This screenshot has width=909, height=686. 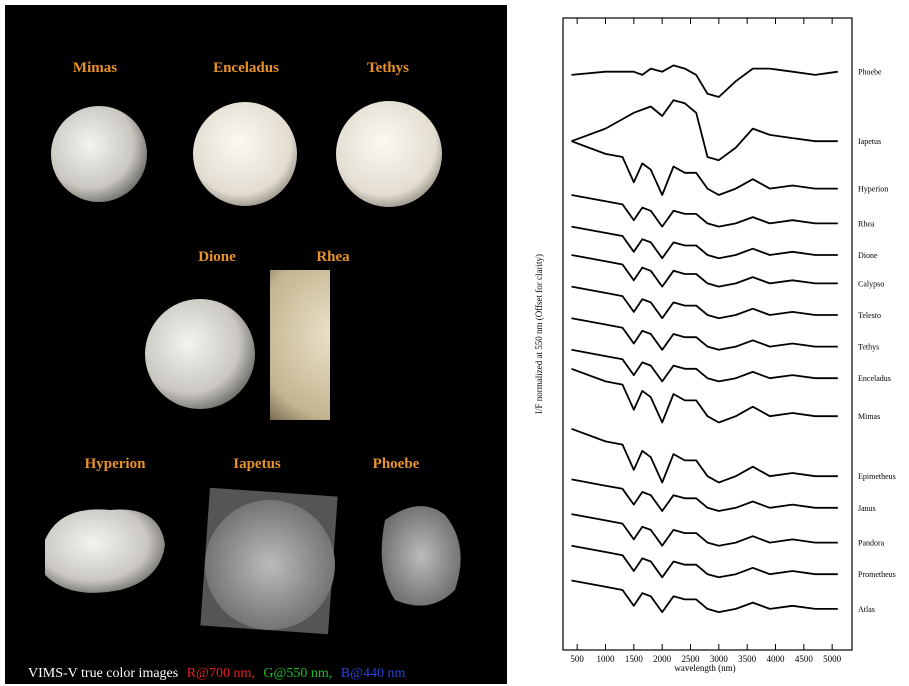 I want to click on caption-text: B@440 nm, so click(x=373, y=673).